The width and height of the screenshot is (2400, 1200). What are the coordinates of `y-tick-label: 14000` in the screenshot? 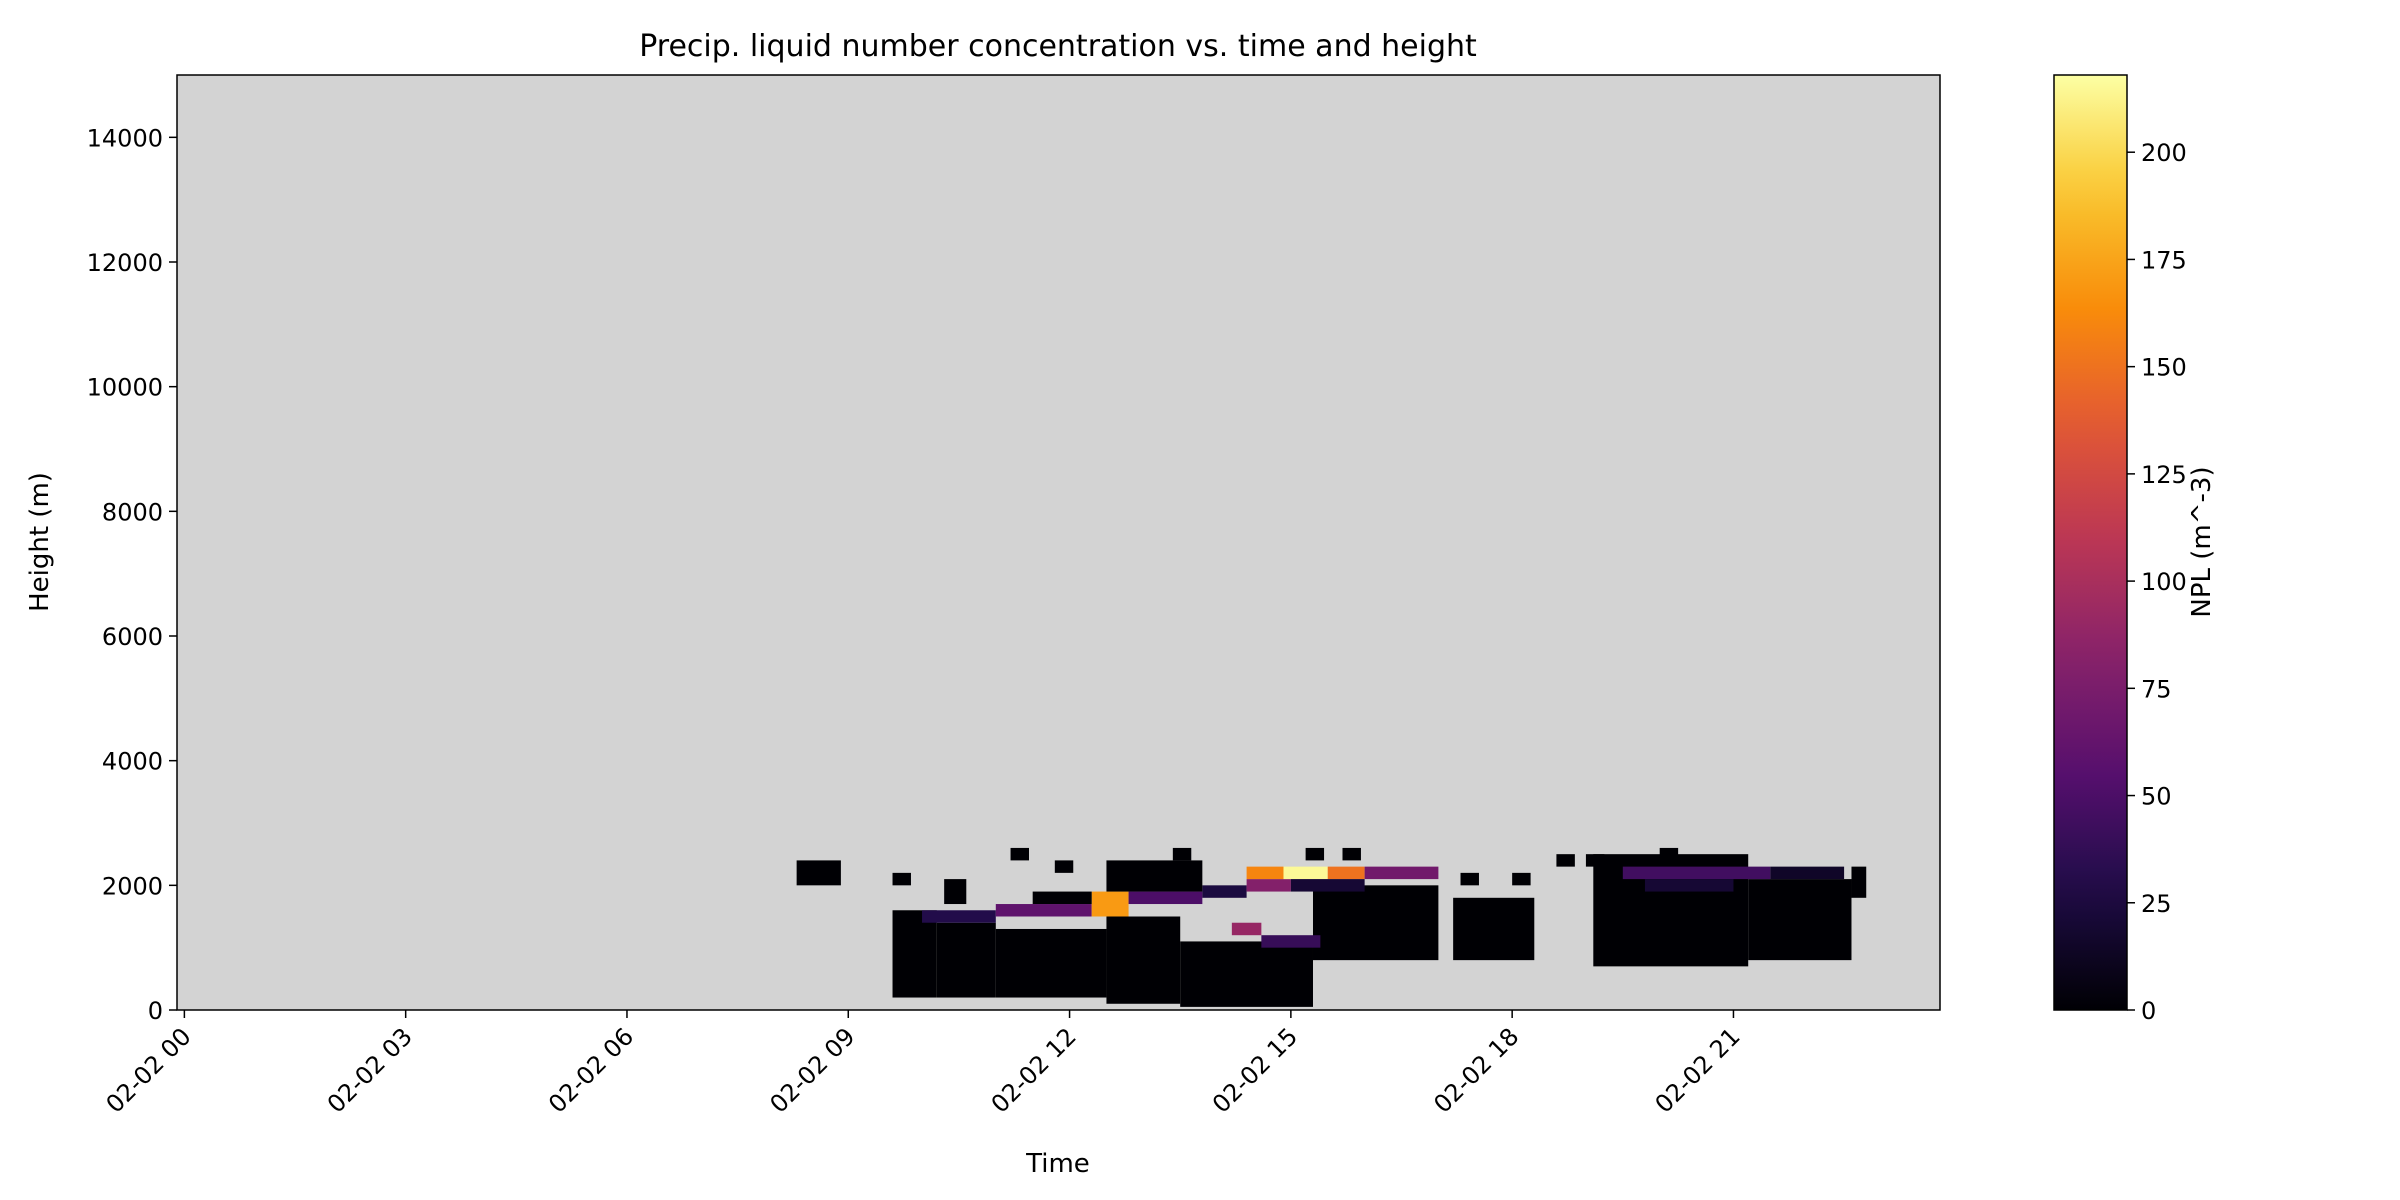 It's located at (125, 138).